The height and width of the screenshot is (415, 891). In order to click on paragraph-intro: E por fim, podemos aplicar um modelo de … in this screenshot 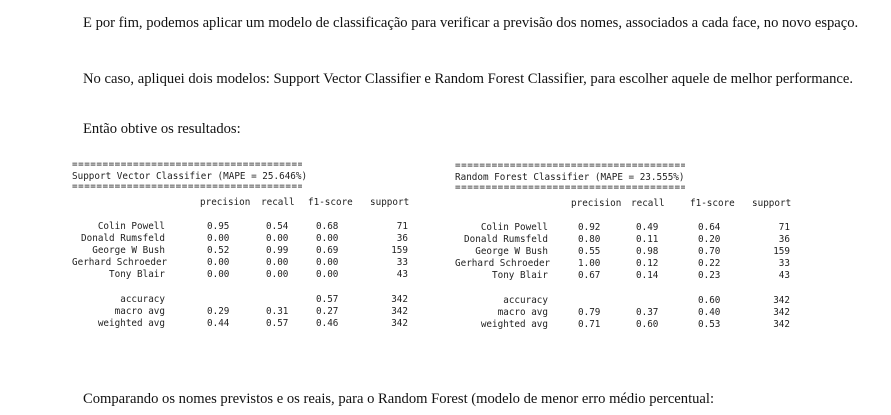, I will do `click(471, 23)`.